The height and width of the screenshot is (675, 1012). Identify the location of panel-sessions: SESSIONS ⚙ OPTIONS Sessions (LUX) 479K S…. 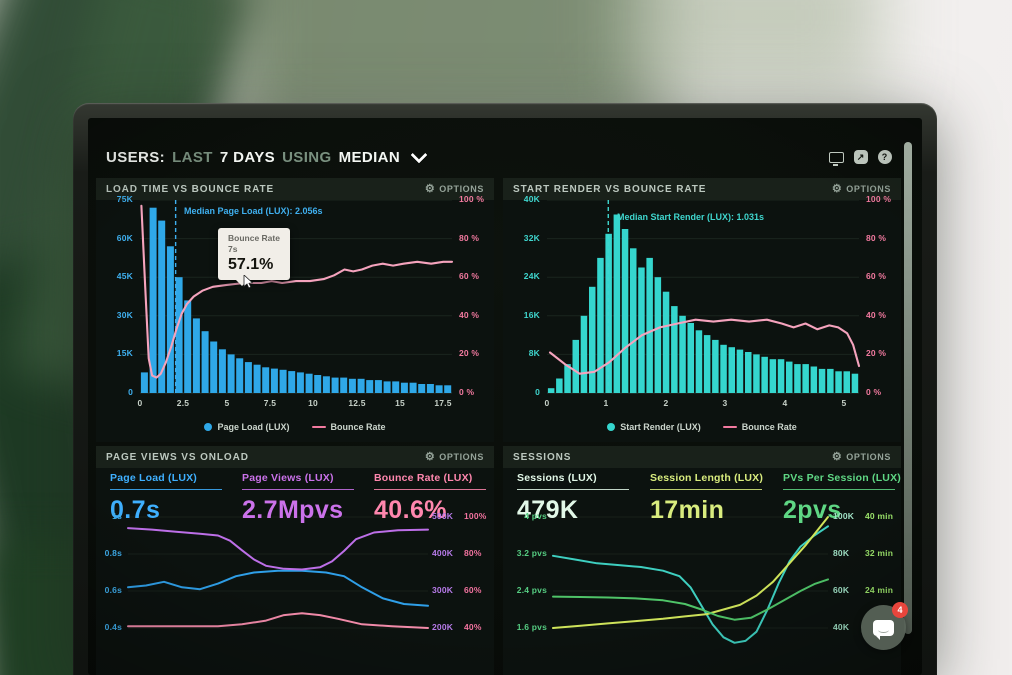
(702, 560).